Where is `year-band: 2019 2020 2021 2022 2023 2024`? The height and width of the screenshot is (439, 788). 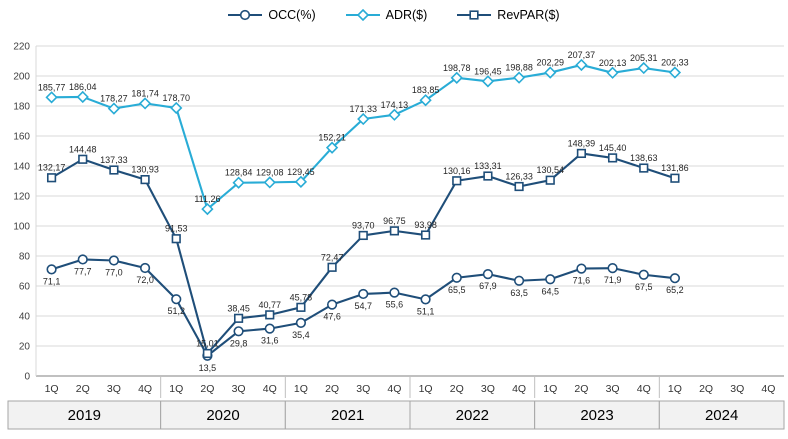
year-band: 2019 2020 2021 2022 2023 2024 is located at coordinates (396, 415).